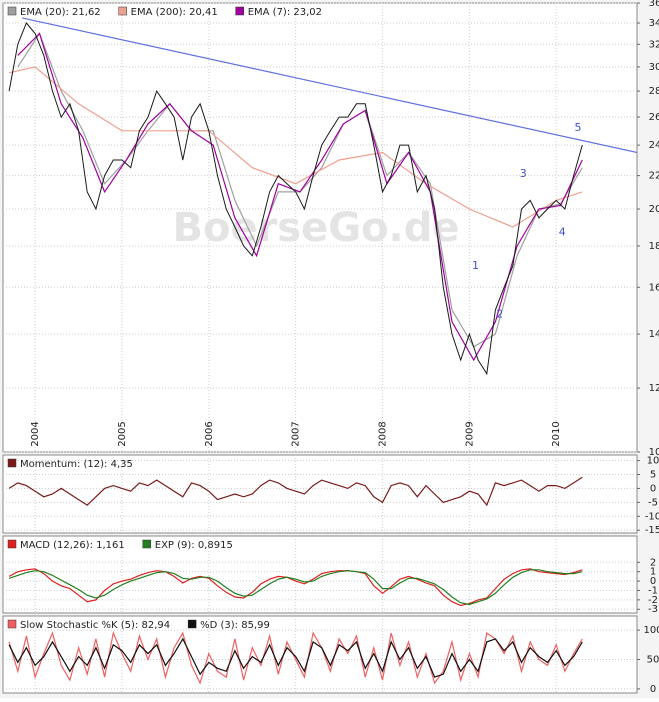 This screenshot has height=702, width=659. Describe the element at coordinates (174, 12) in the screenshot. I see `legend-label: EMA (200): 20,41` at that location.